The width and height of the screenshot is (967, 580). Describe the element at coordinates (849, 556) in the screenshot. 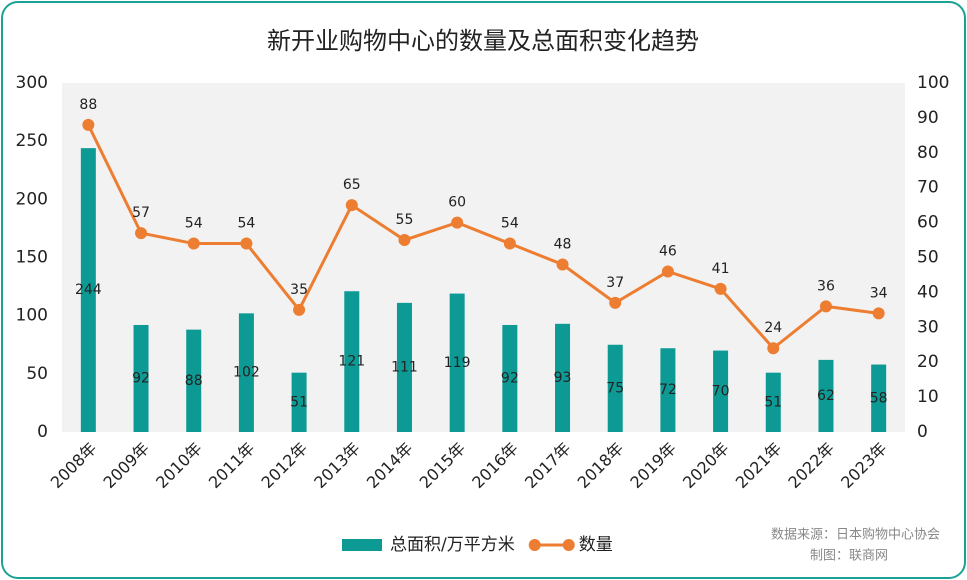

I see `credit: 制图：联商网` at that location.